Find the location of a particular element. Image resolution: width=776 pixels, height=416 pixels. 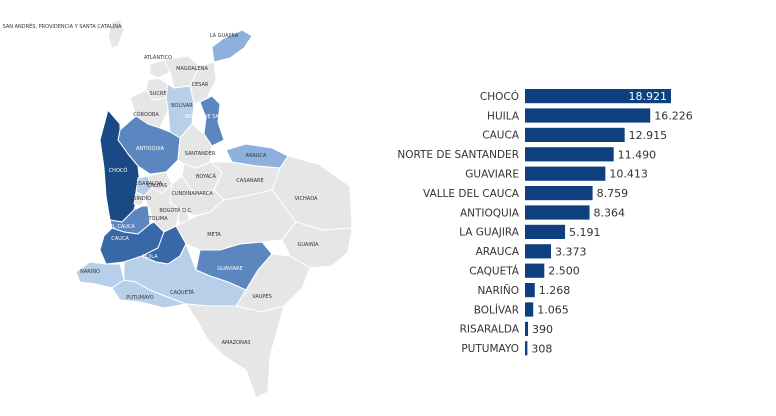

category-label-arauca: ARAUCA is located at coordinates (498, 252).